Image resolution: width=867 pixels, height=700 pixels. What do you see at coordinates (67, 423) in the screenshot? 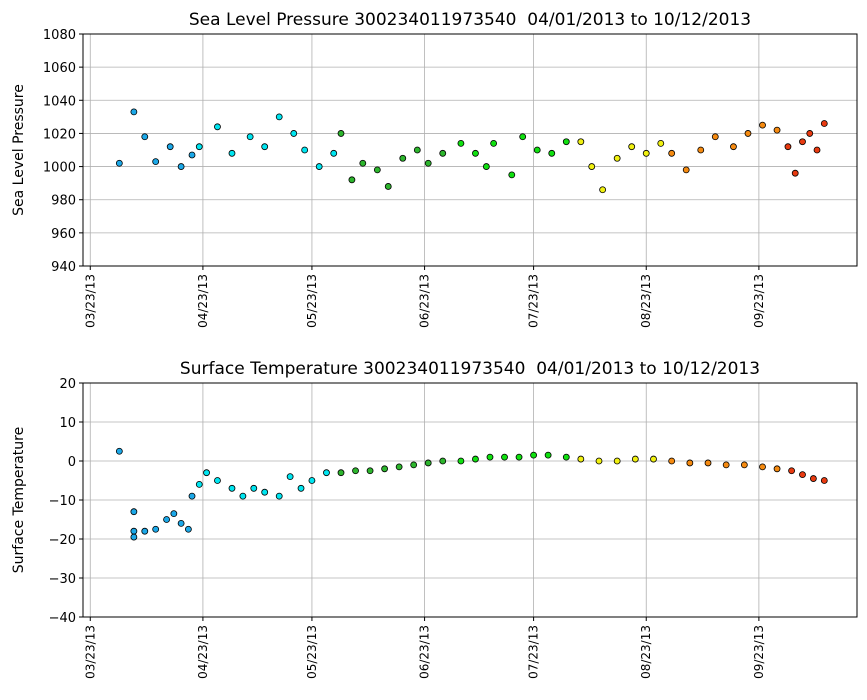
I see `y-tick-label: 10` at bounding box center [67, 423].